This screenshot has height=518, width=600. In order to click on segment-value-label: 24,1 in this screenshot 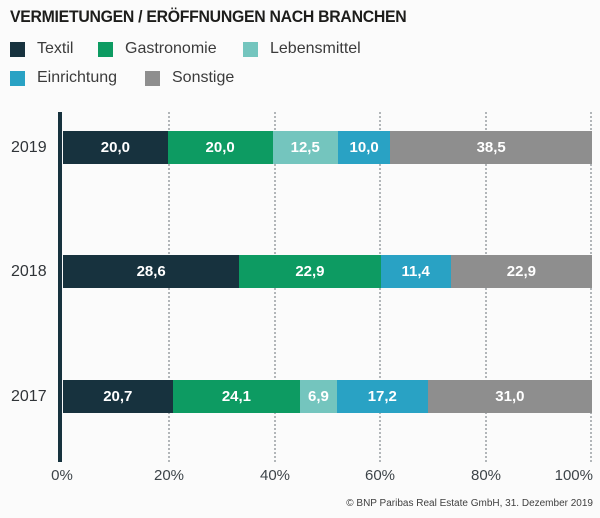, I will do `click(236, 396)`.